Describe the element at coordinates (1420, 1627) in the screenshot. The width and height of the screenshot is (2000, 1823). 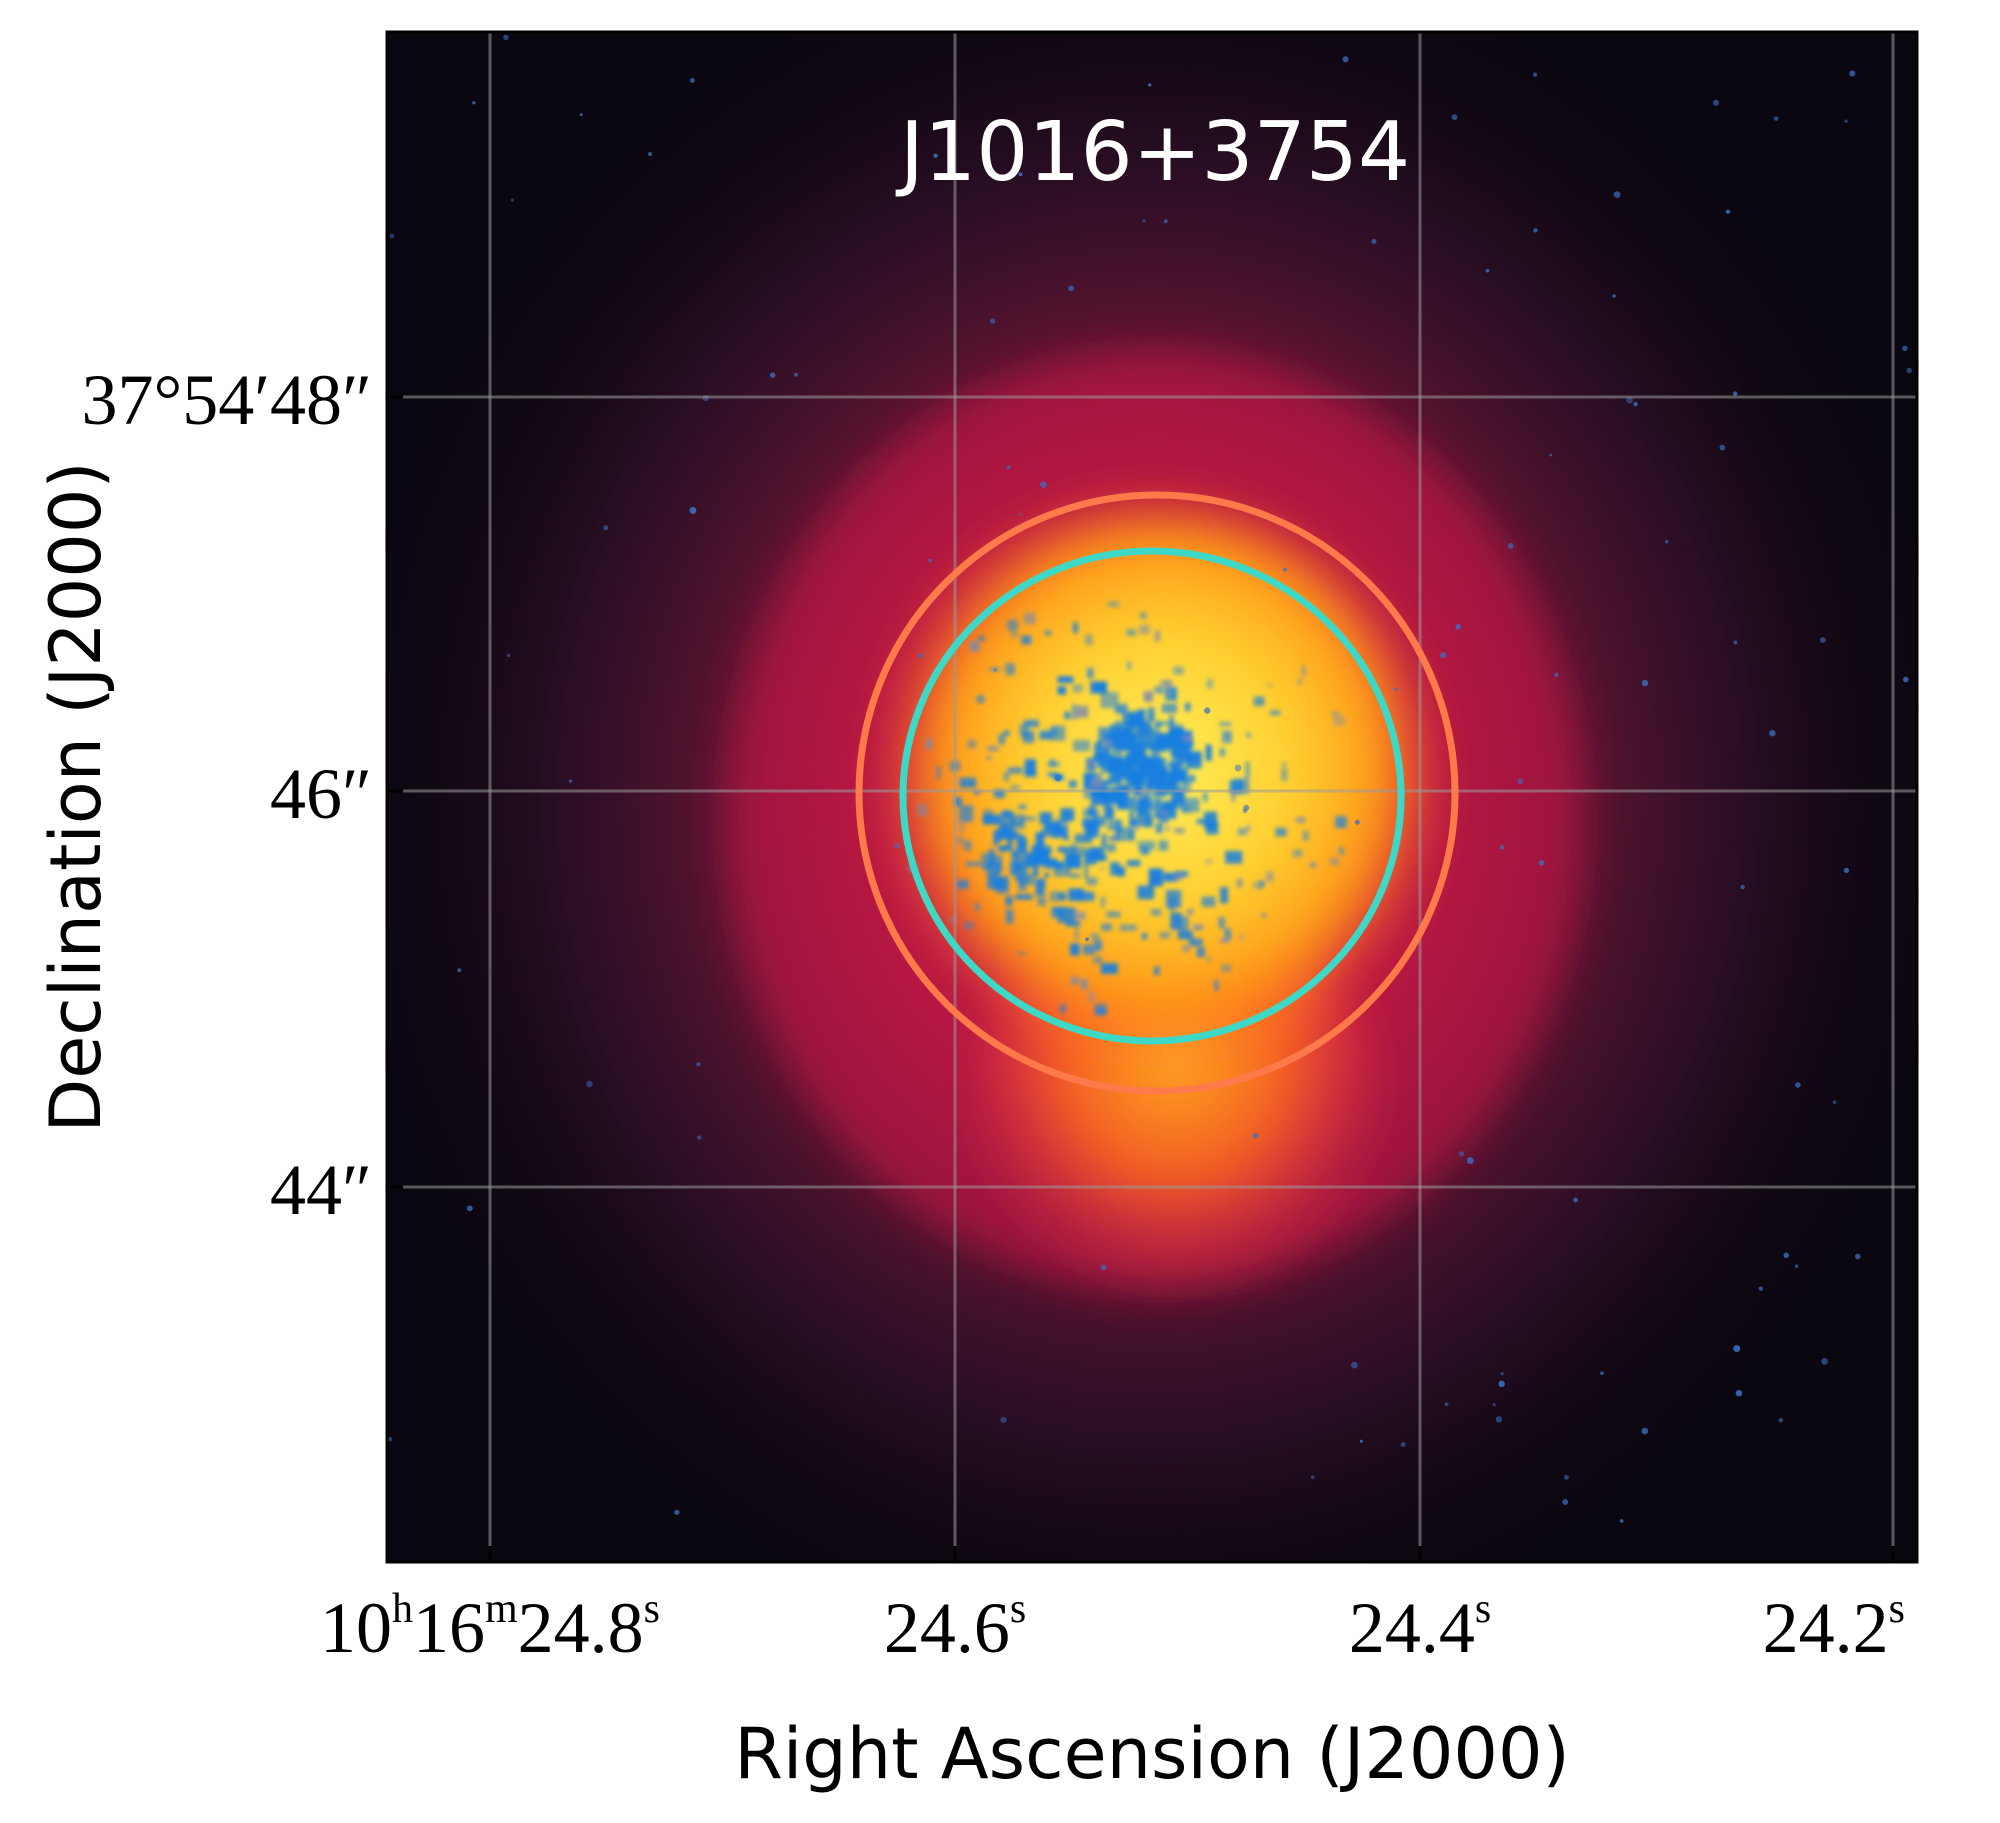
I see `ra-tick-label-24.4: 24.4s` at that location.